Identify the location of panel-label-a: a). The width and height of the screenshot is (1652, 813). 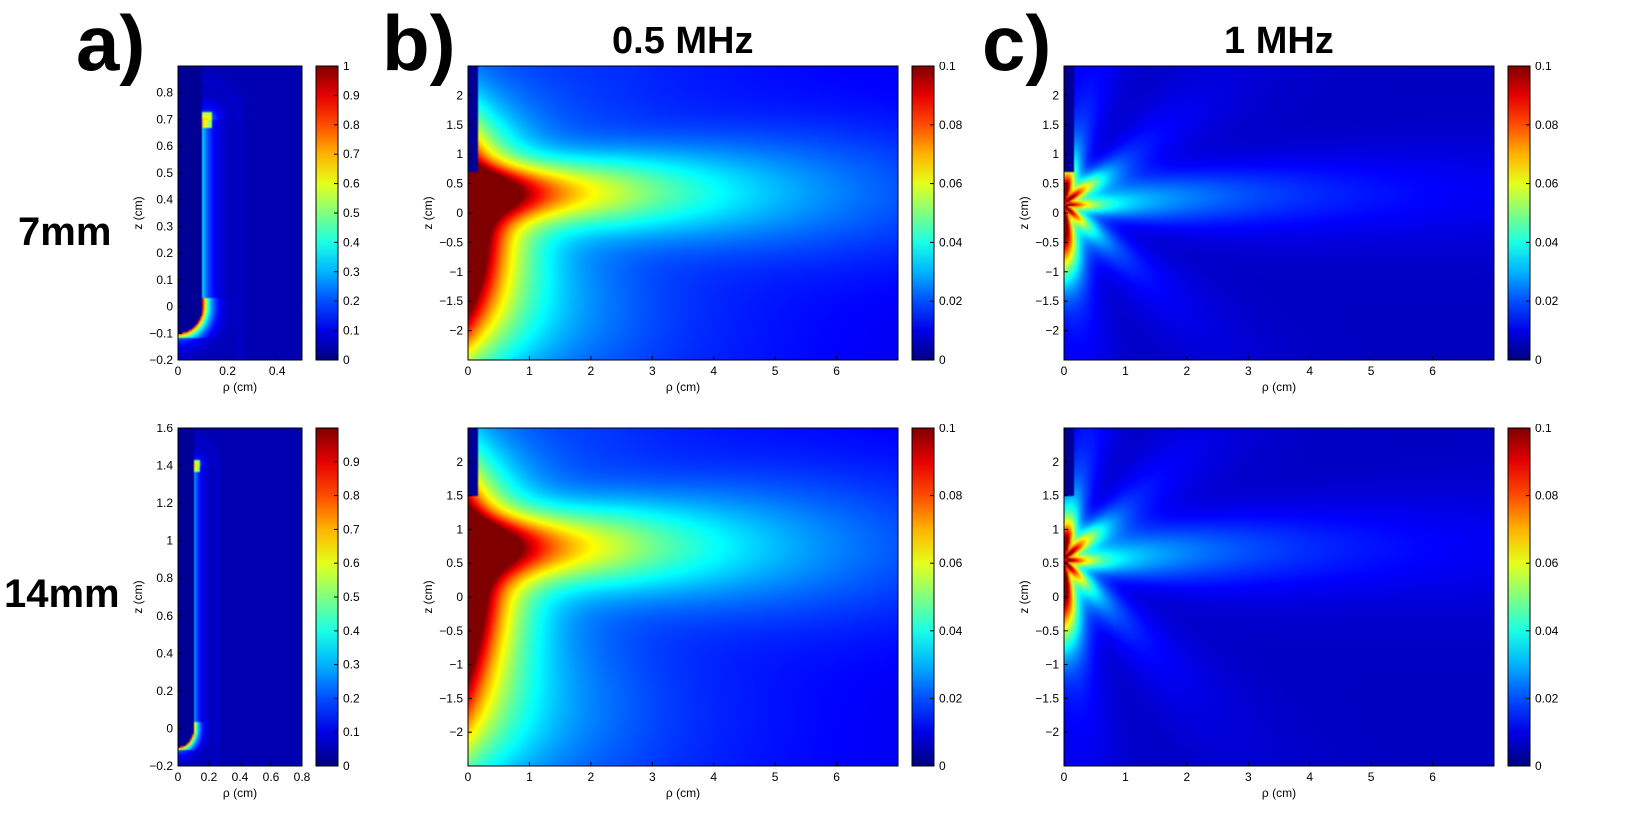
(111, 43).